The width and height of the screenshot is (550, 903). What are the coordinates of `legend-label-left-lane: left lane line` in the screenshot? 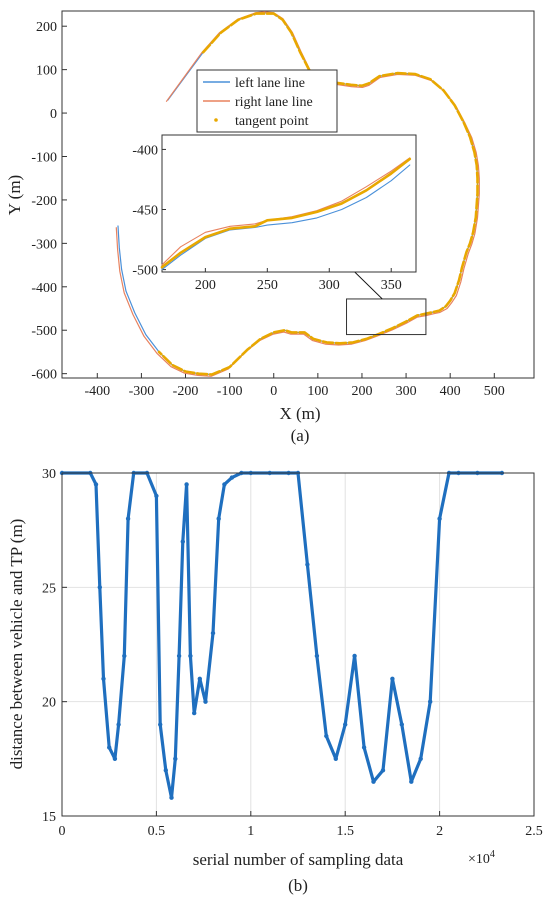 It's located at (270, 83).